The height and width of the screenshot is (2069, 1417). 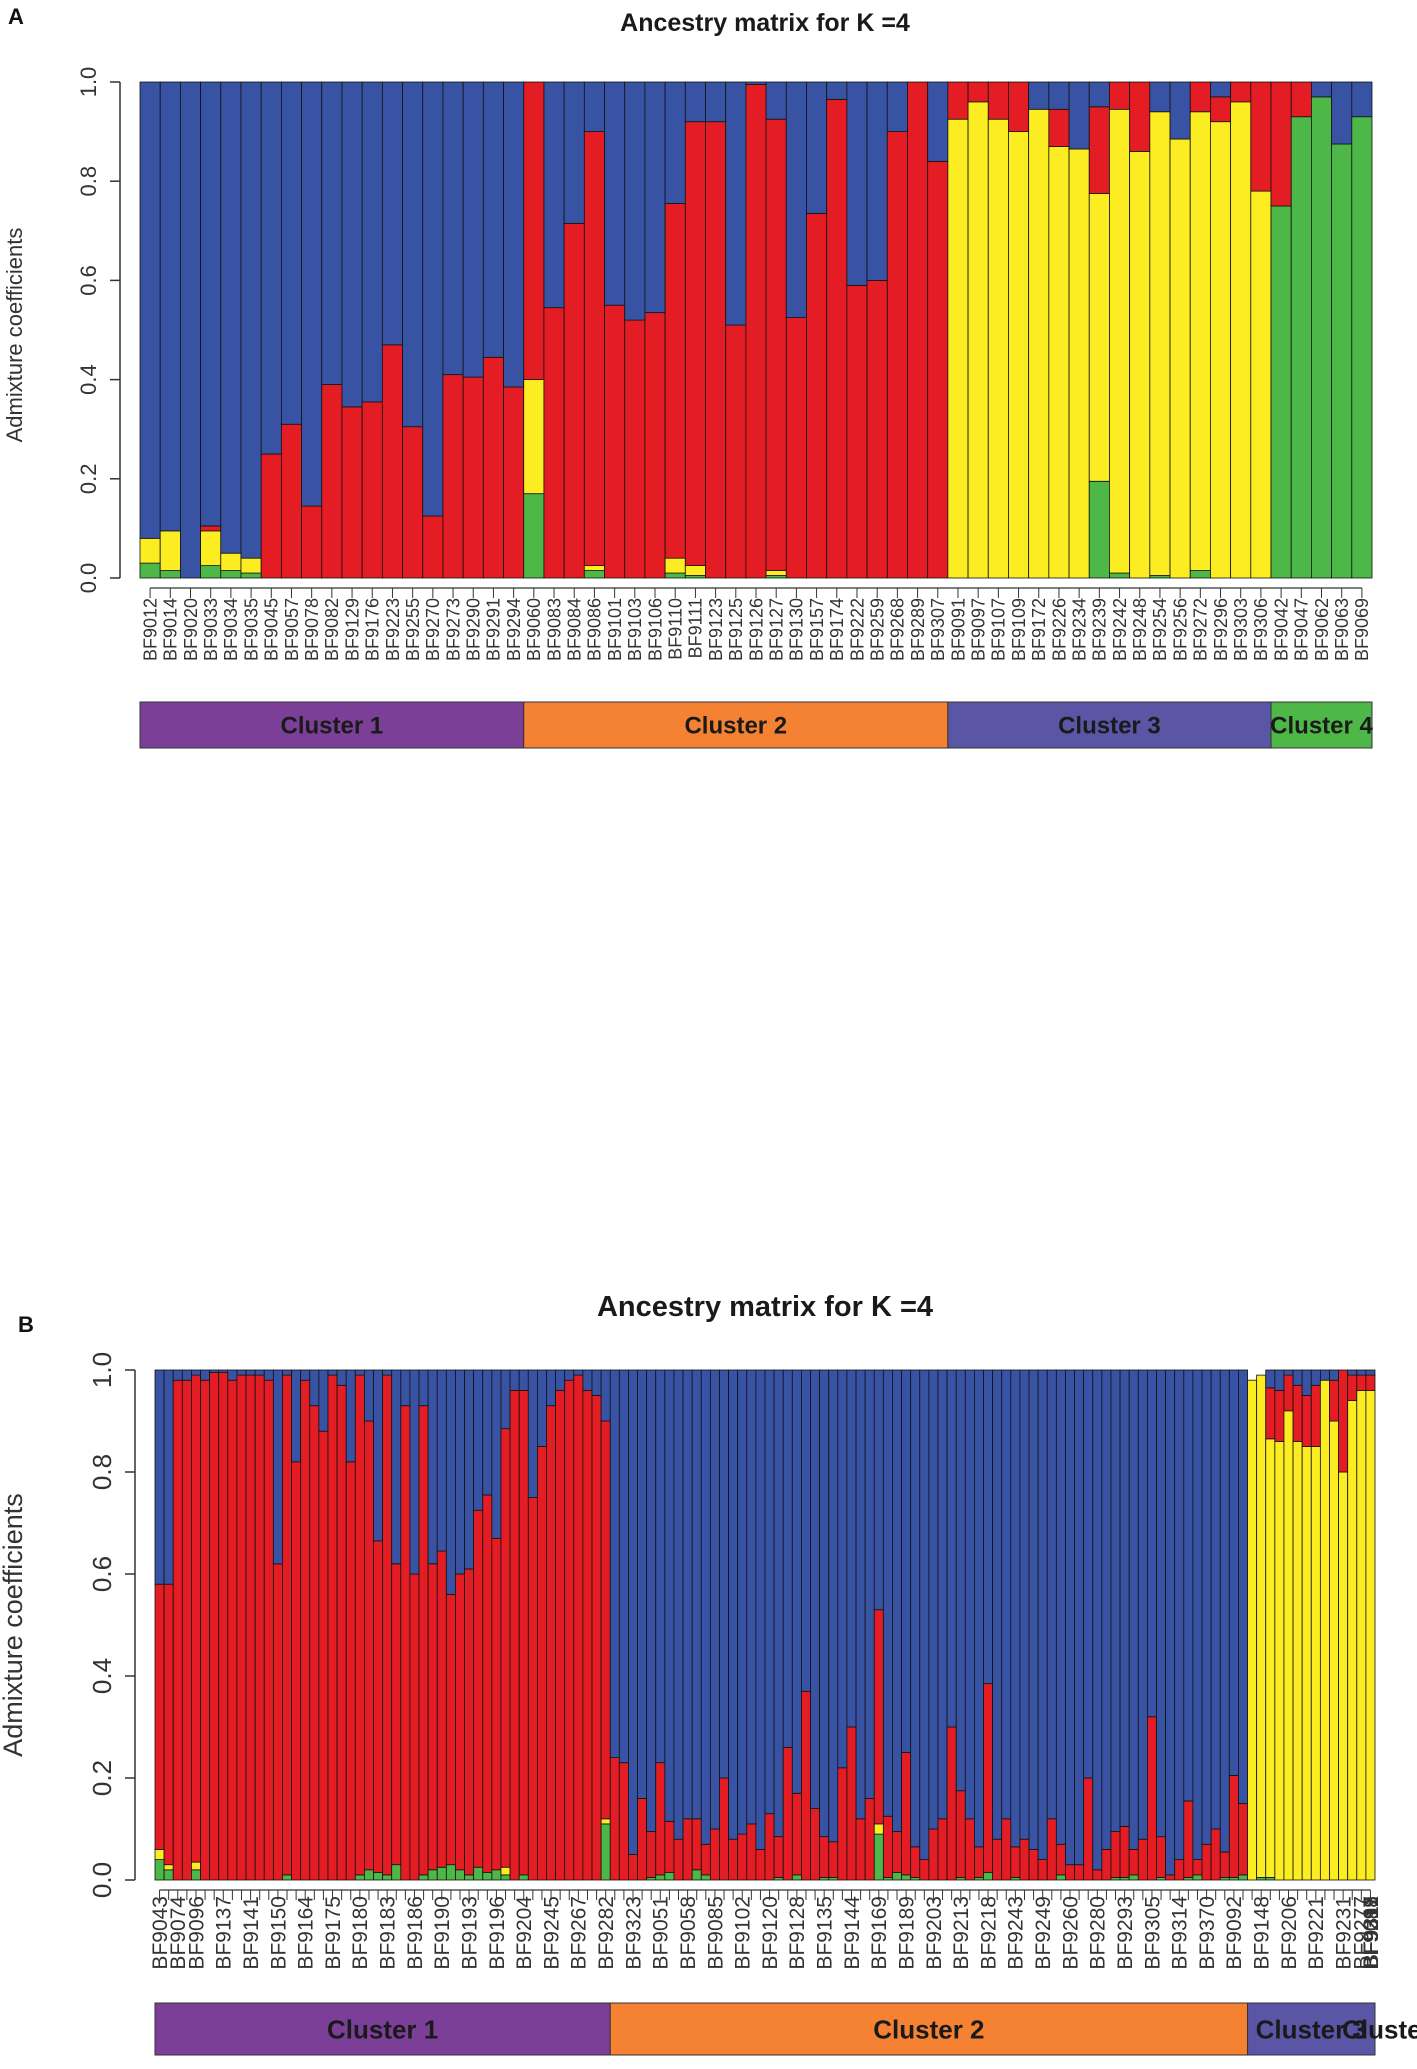 I want to click on a-sample-label: BF9303, so click(x=1241, y=629).